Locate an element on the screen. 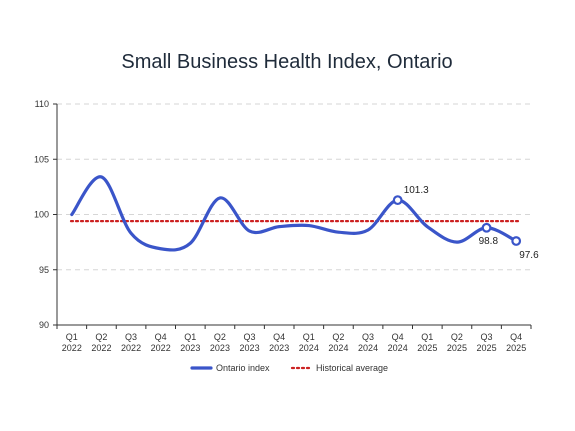  data-label: 98.8 is located at coordinates (489, 241).